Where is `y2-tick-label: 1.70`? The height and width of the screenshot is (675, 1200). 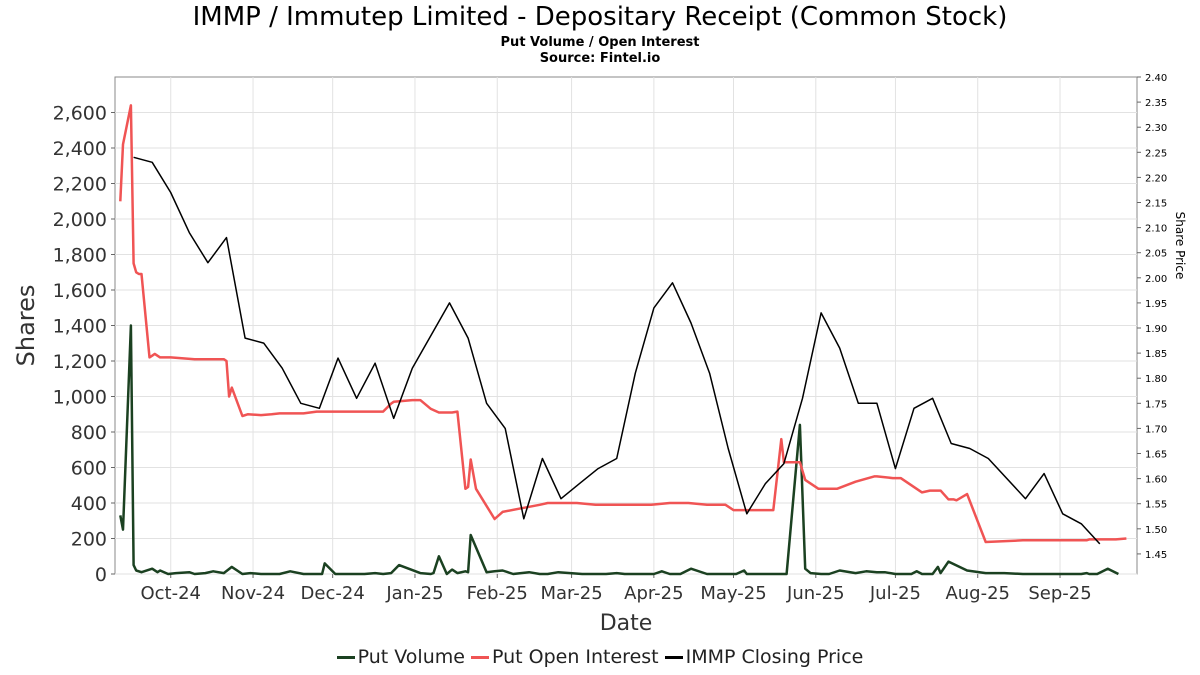 y2-tick-label: 1.70 is located at coordinates (1156, 429).